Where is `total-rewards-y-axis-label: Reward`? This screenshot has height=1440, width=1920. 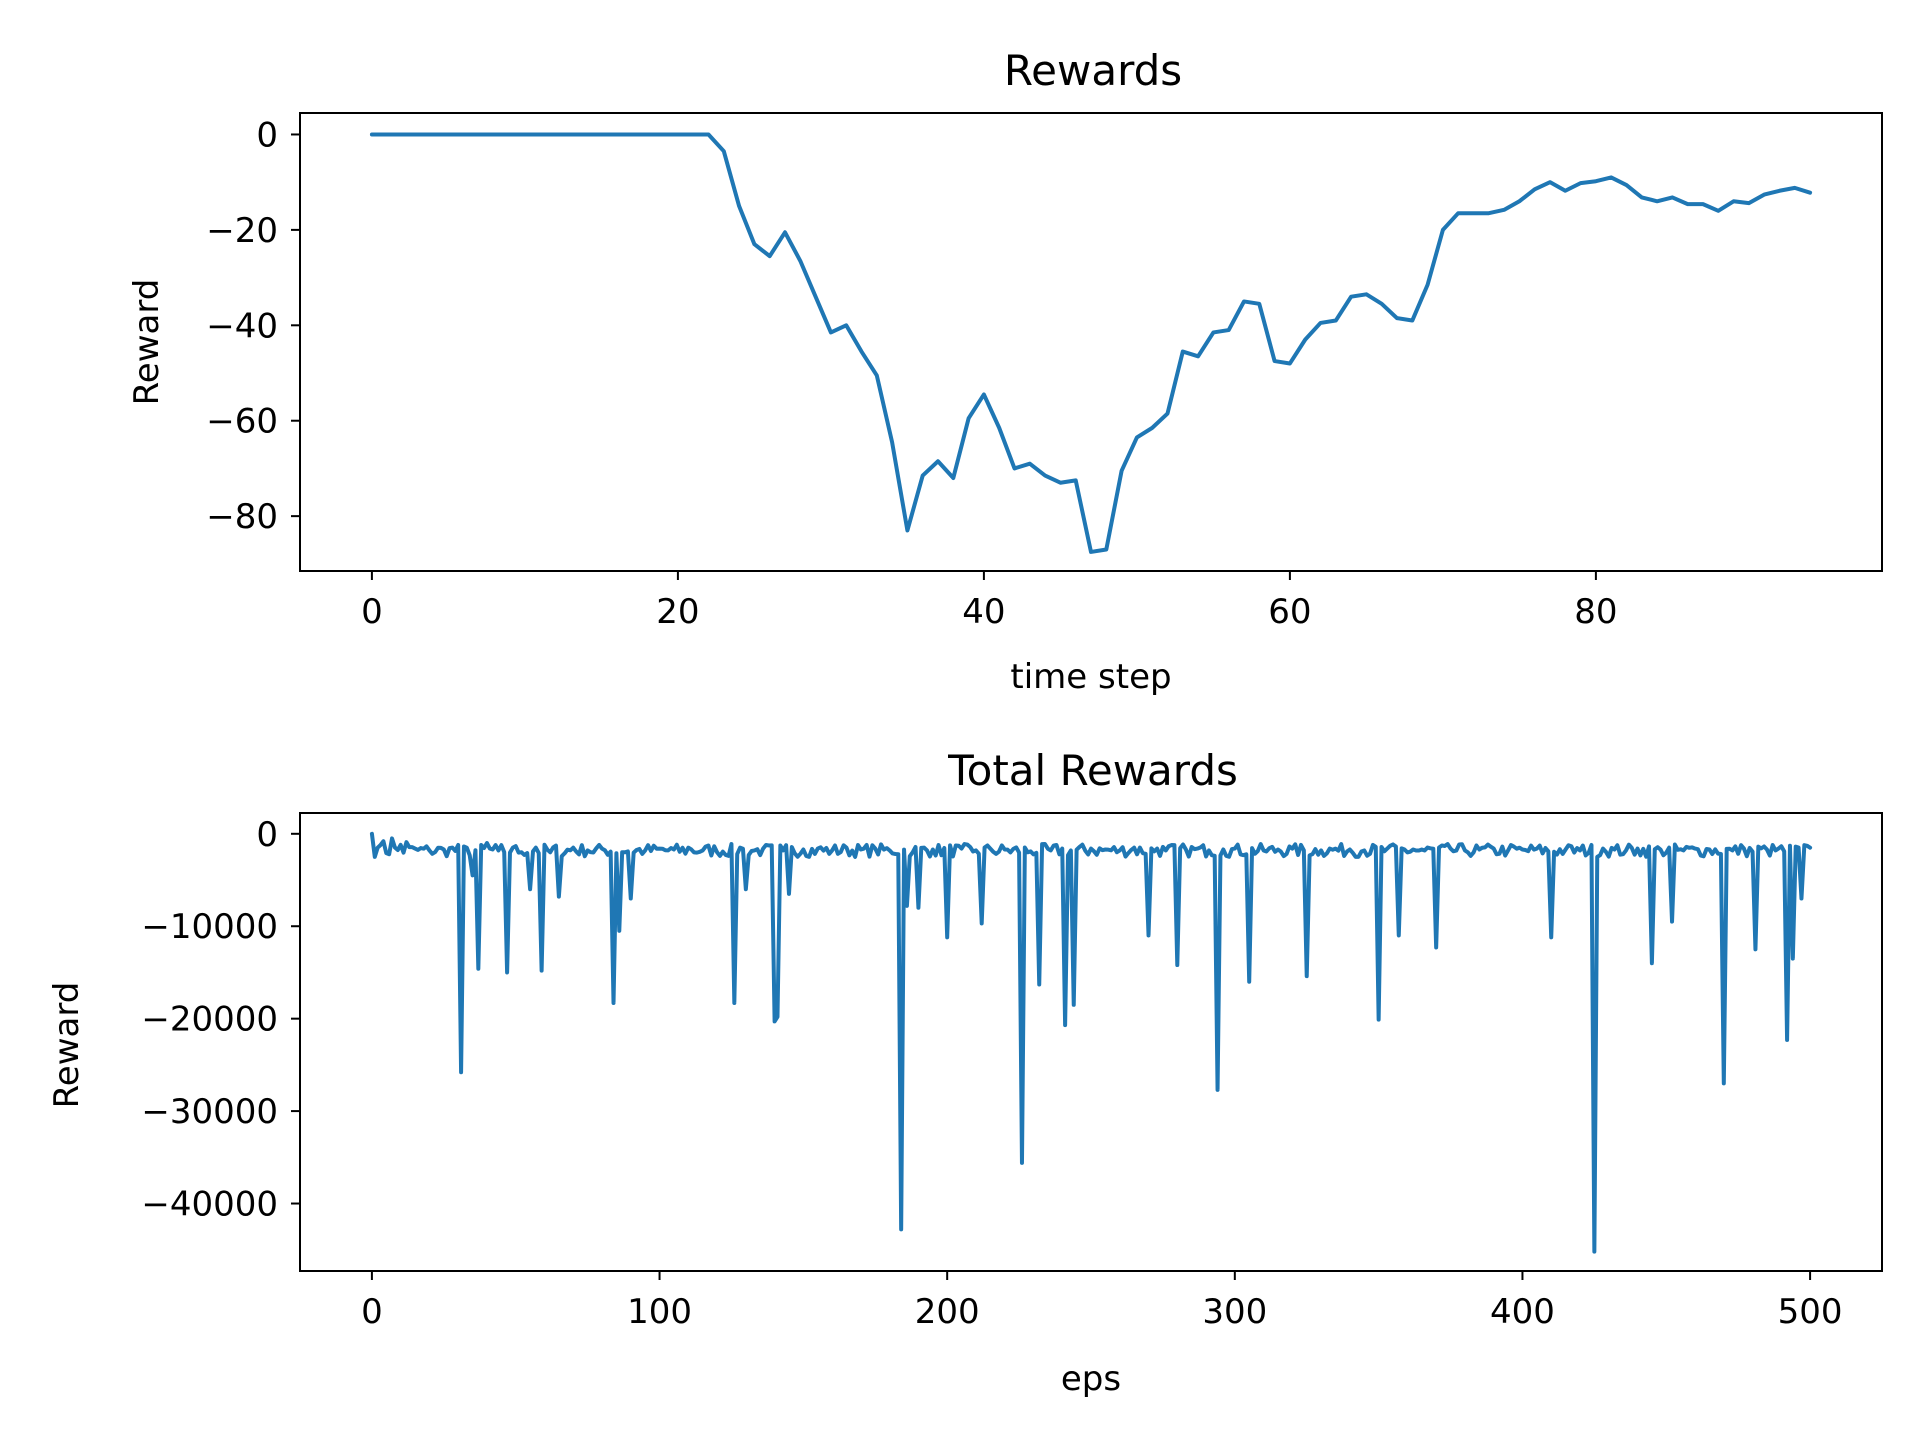 total-rewards-y-axis-label: Reward is located at coordinates (67, 1045).